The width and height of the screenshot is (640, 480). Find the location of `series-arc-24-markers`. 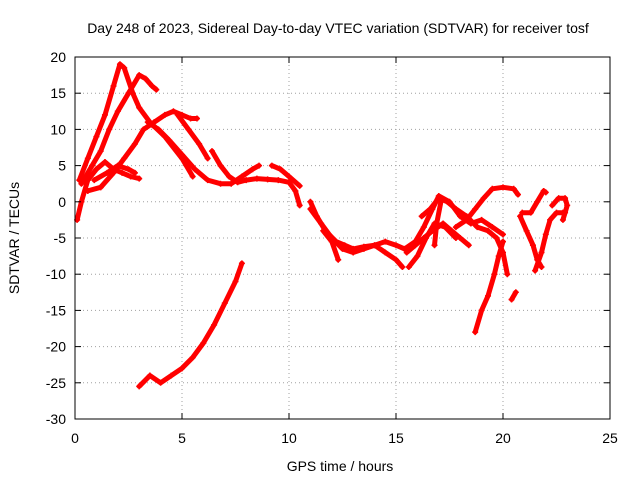

series-arc-24-markers is located at coordinates (560, 209).